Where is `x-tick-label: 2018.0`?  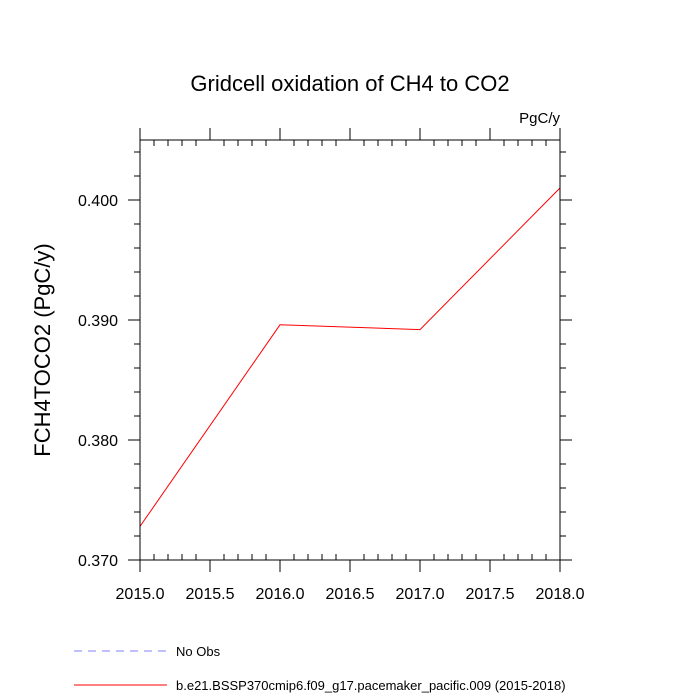
x-tick-label: 2018.0 is located at coordinates (560, 594).